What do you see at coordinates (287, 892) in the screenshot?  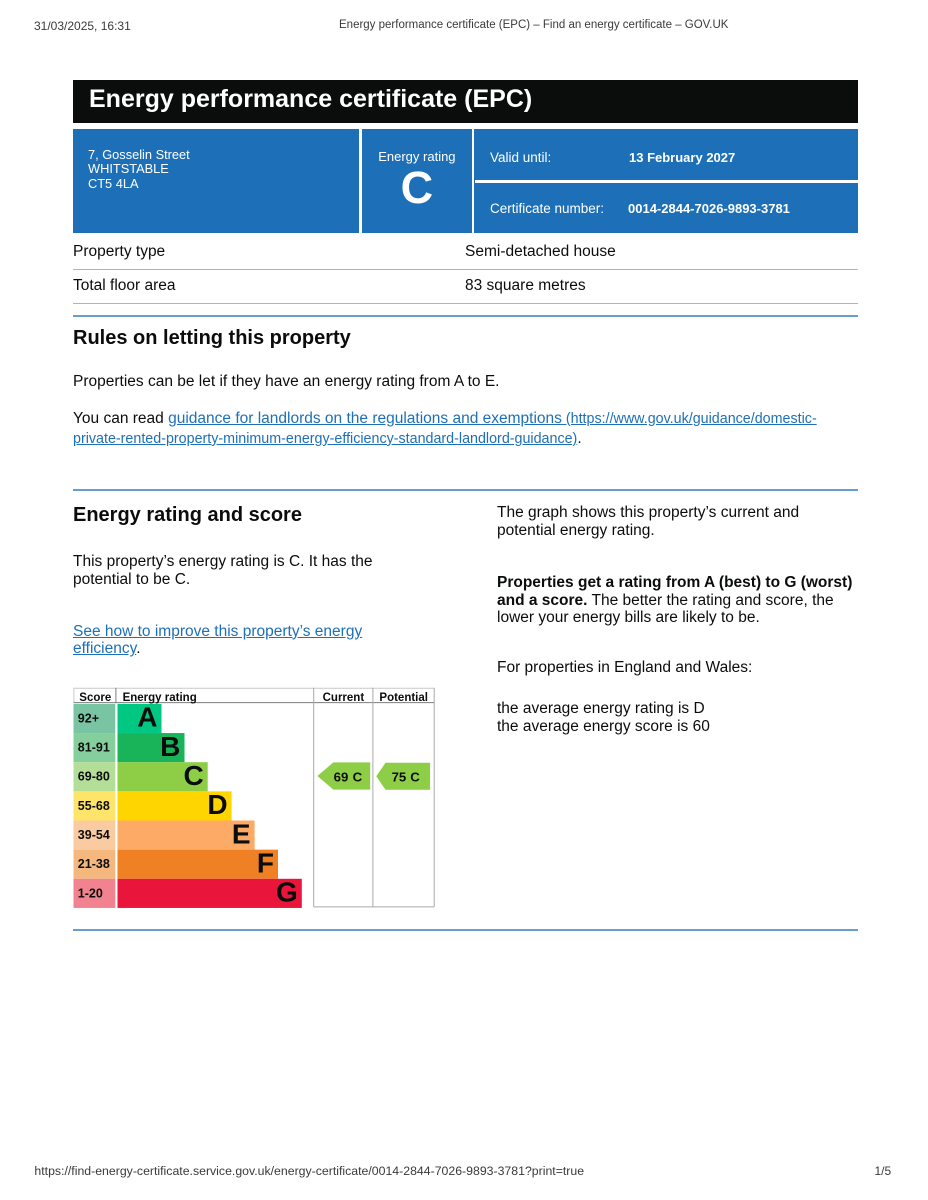 I see `svg-text: G` at bounding box center [287, 892].